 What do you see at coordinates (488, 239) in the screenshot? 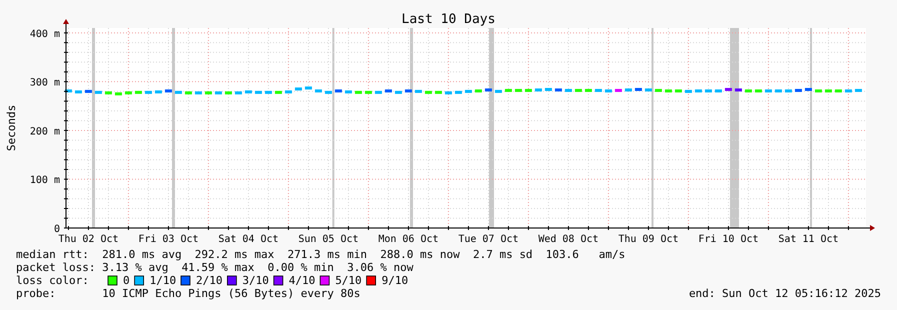
I see `x-tick-label: Tue 07 Oct` at bounding box center [488, 239].